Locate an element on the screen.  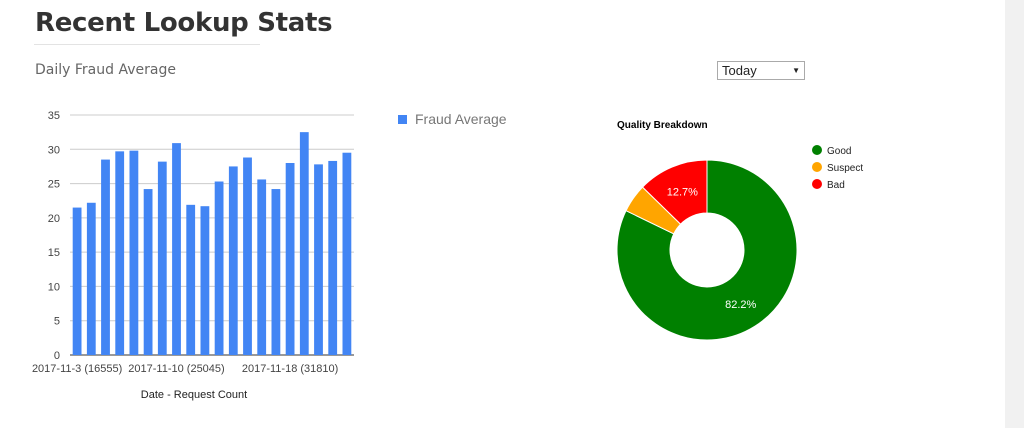
x-axis-label: Date - Request Count is located at coordinates (194, 395).